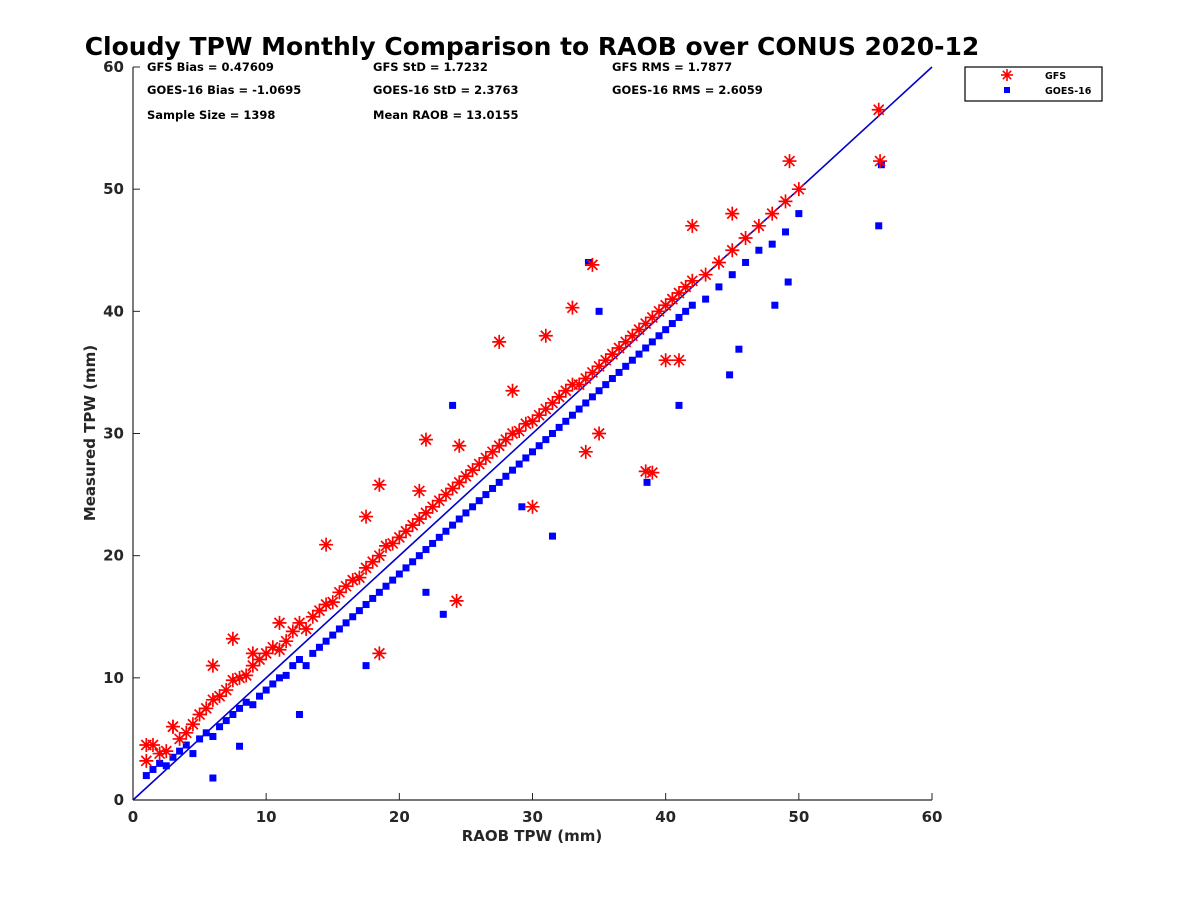 This screenshot has height=900, width=1200. I want to click on legend-goes-label: GOES-16, so click(1068, 91).